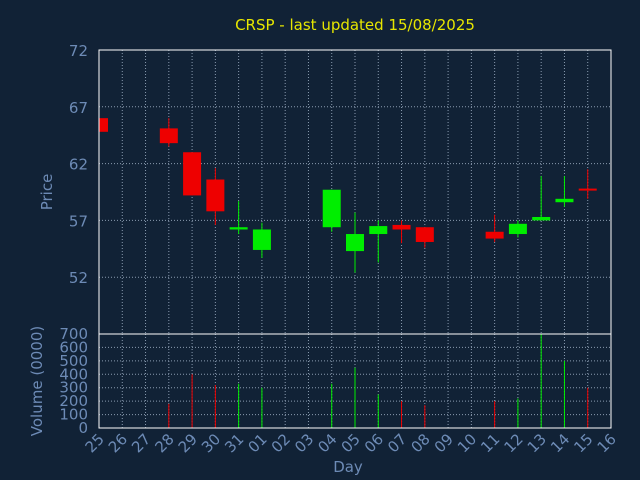  I want to click on chart-title: CRSP - last updated 15/08/2025, so click(355, 25).